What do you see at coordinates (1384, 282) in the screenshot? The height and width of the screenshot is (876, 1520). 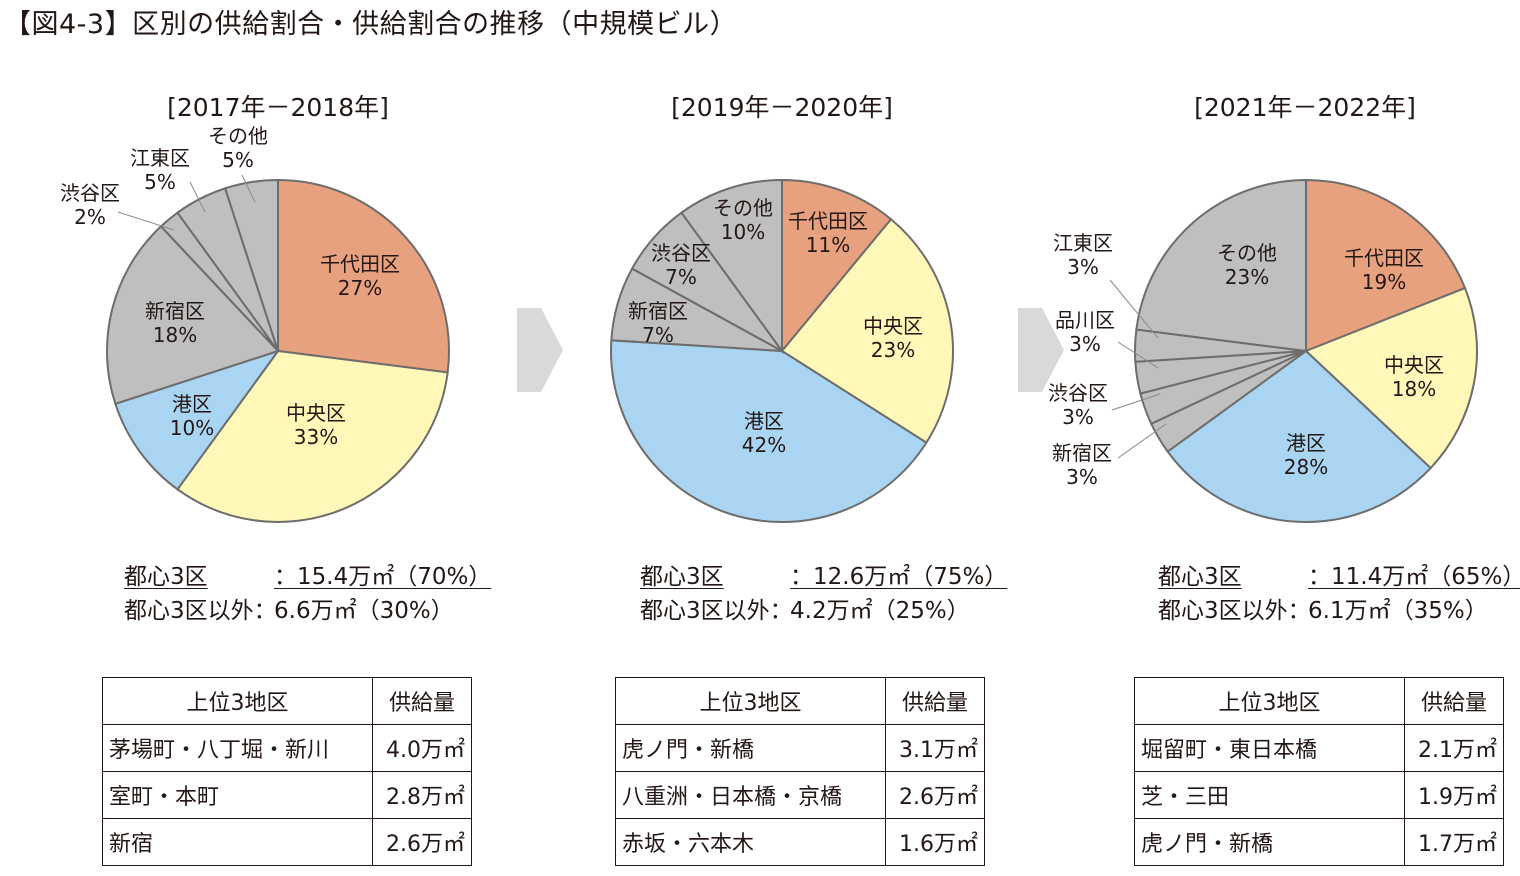 I see `slice-value-label: 19%` at bounding box center [1384, 282].